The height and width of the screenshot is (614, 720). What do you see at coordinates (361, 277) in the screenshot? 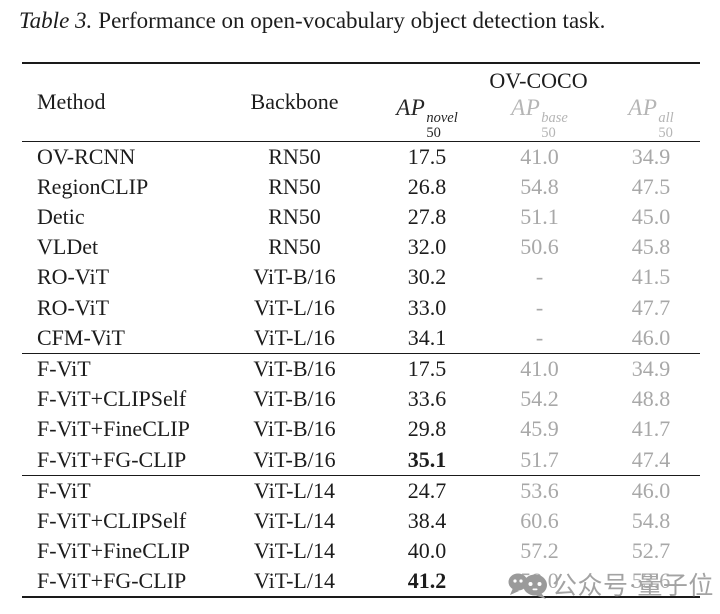
I see `table-row: RO-ViT ViT-B/16 30.2 - 41.5` at bounding box center [361, 277].